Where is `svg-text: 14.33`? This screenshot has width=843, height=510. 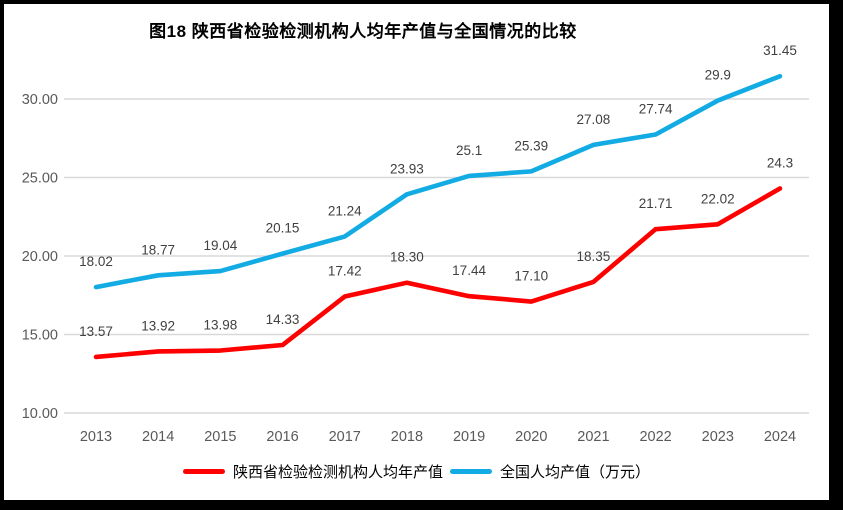
svg-text: 14.33 is located at coordinates (283, 319).